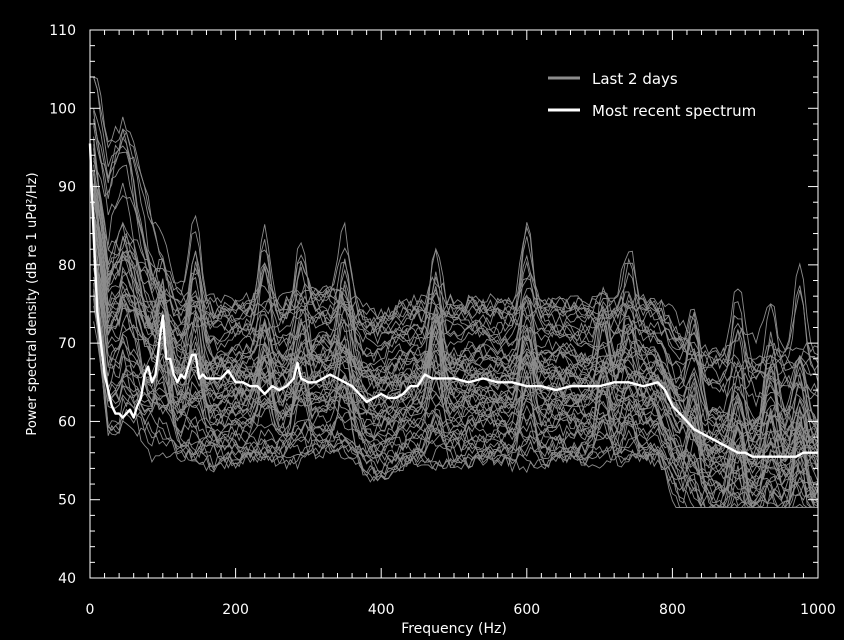 The image size is (844, 640). What do you see at coordinates (635, 79) in the screenshot?
I see `legend-label-history: Last 2 days` at bounding box center [635, 79].